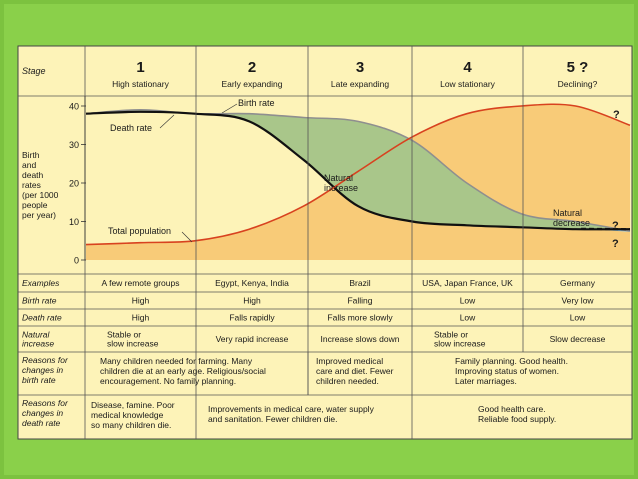  I want to click on row-cell: Very rapid increase, so click(252, 339).